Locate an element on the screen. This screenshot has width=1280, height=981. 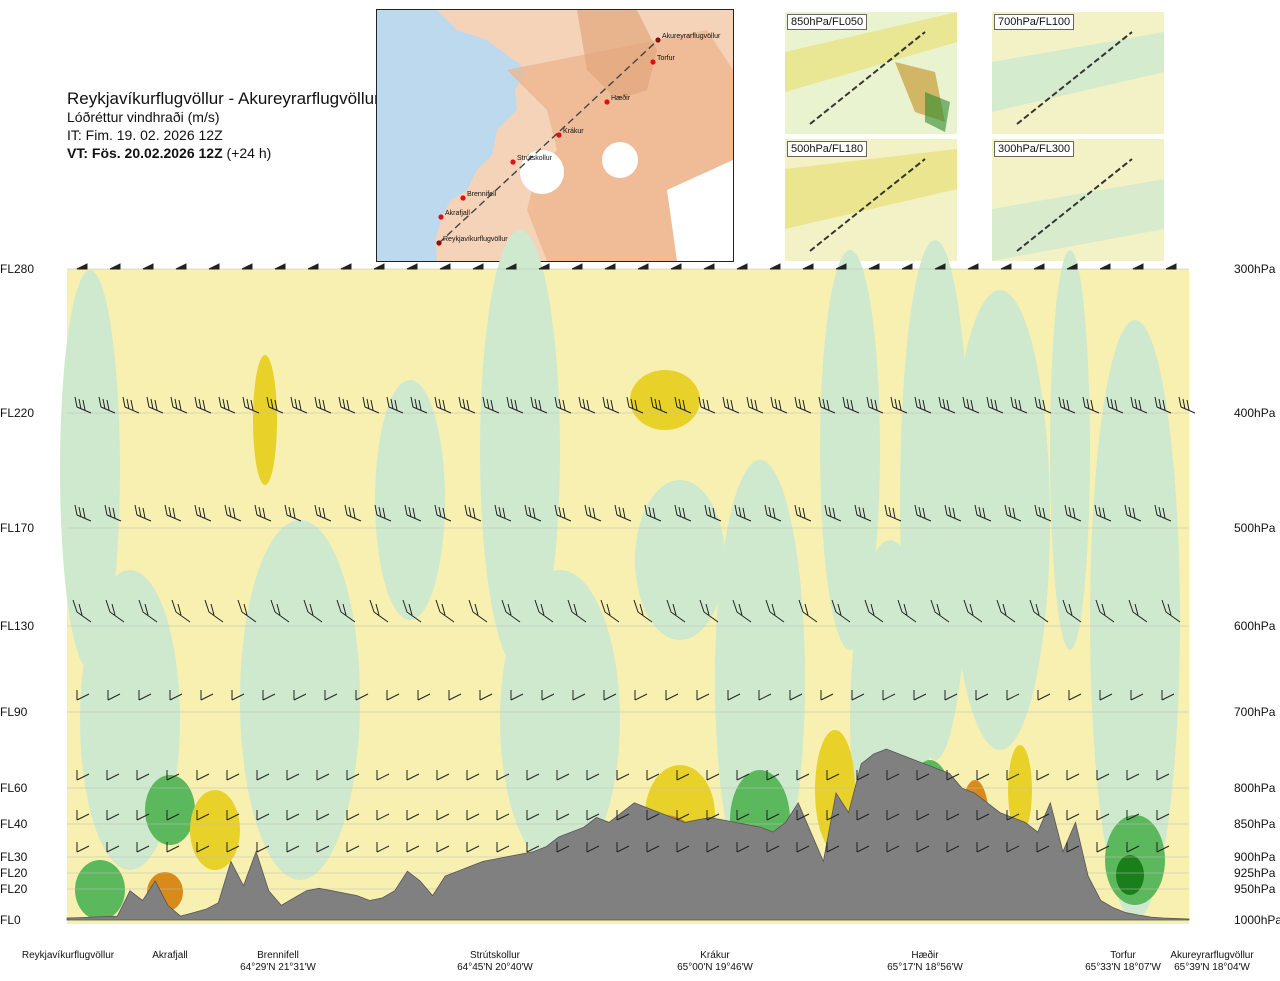
flight-level-tick: FL0 is located at coordinates (10, 920).